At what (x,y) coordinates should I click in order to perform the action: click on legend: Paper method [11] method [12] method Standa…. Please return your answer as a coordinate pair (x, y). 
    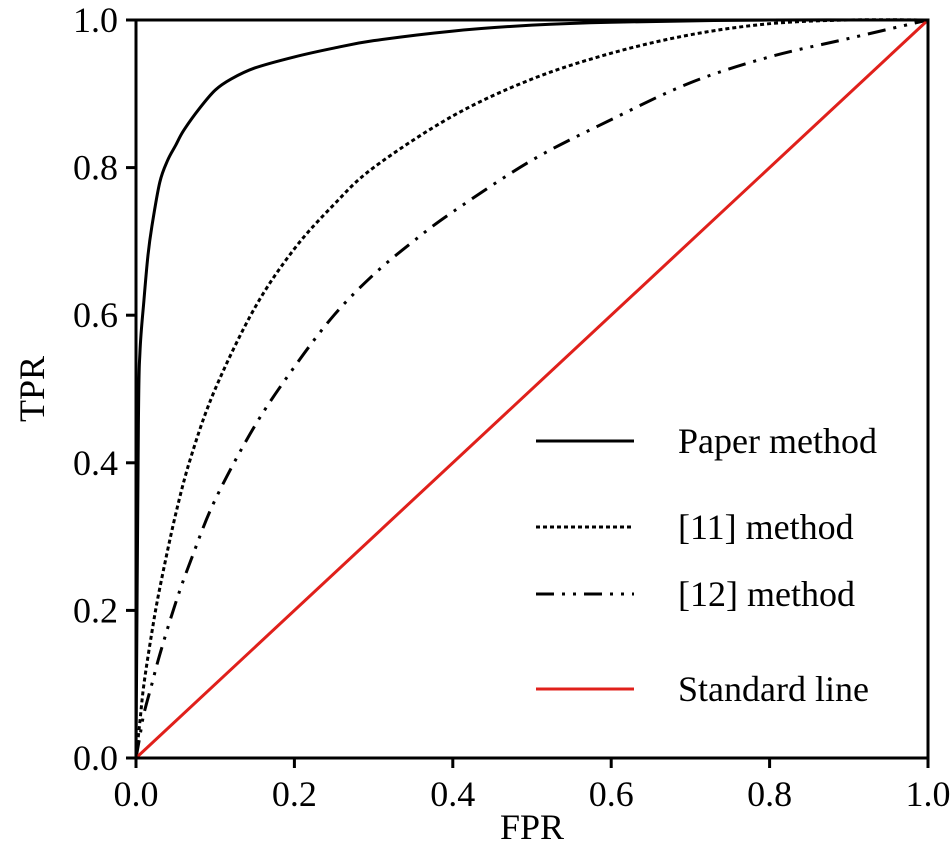
    Looking at the image, I should click on (706, 565).